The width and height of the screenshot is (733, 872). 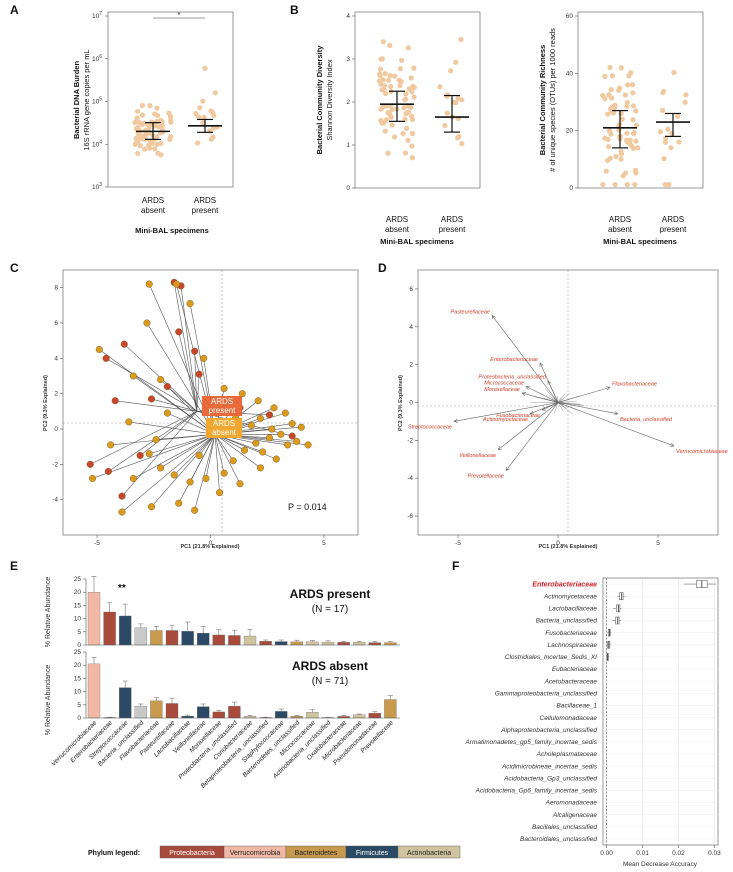 What do you see at coordinates (417, 100) in the screenshot?
I see `panel-b1-frame` at bounding box center [417, 100].